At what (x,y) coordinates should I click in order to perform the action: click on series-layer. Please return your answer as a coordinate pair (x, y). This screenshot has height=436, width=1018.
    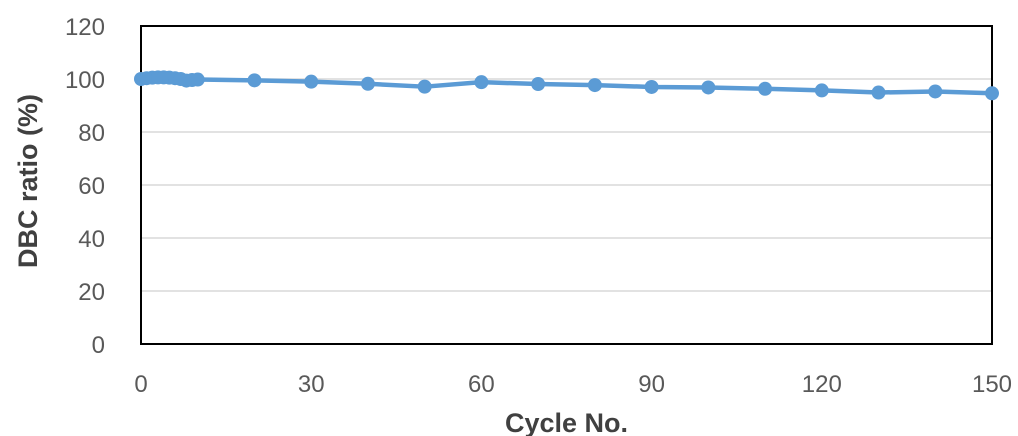
    Looking at the image, I should click on (566, 85).